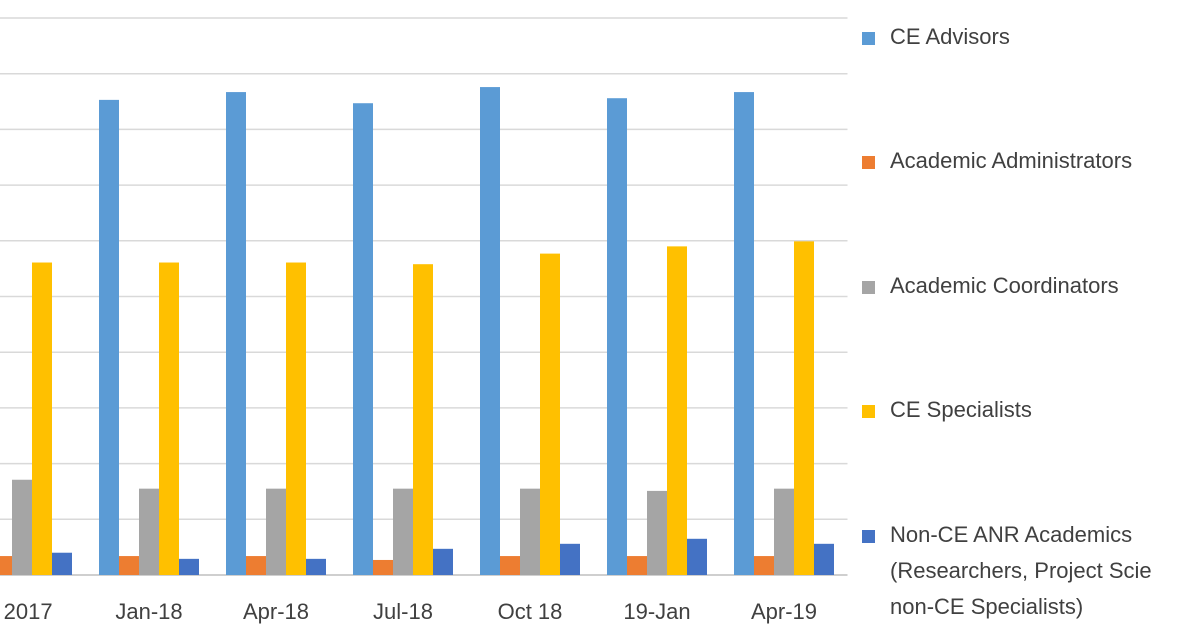 Image resolution: width=1200 pixels, height=630 pixels. Describe the element at coordinates (148, 611) in the screenshot. I see `x-tick-label: Jan-18` at that location.